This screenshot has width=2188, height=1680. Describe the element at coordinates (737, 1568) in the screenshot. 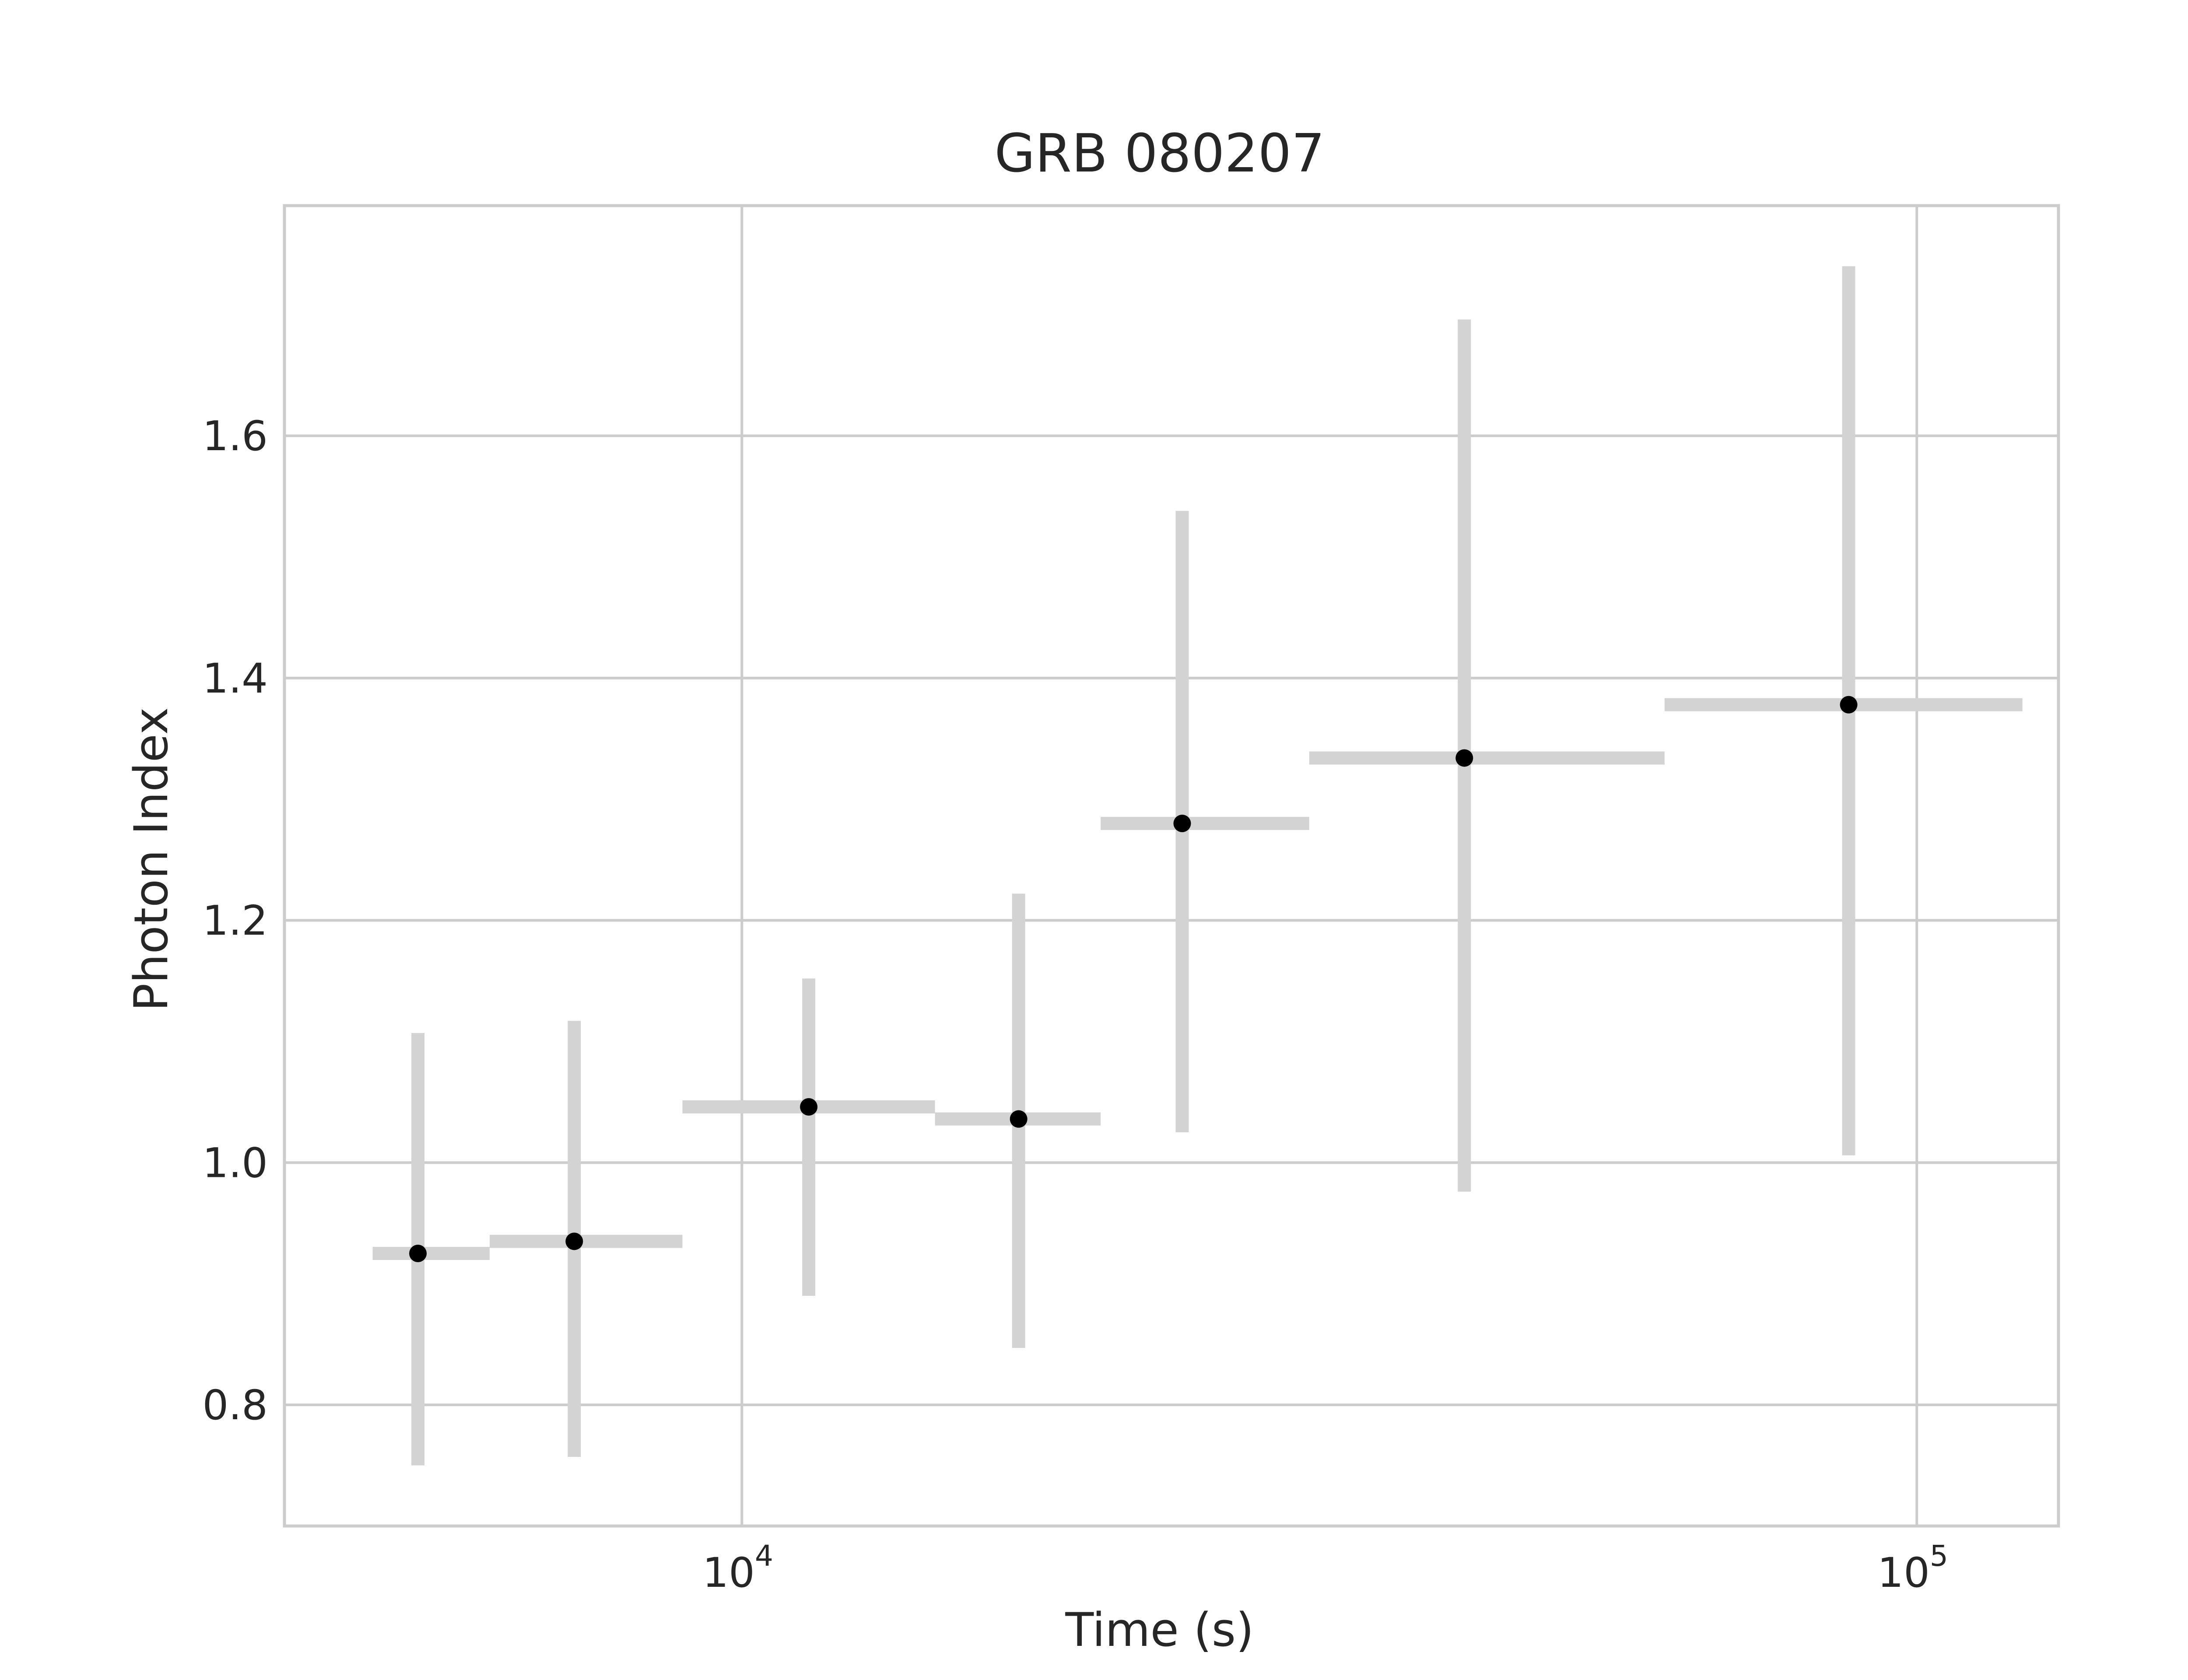

I see `x-tick-label: 10⁴` at that location.